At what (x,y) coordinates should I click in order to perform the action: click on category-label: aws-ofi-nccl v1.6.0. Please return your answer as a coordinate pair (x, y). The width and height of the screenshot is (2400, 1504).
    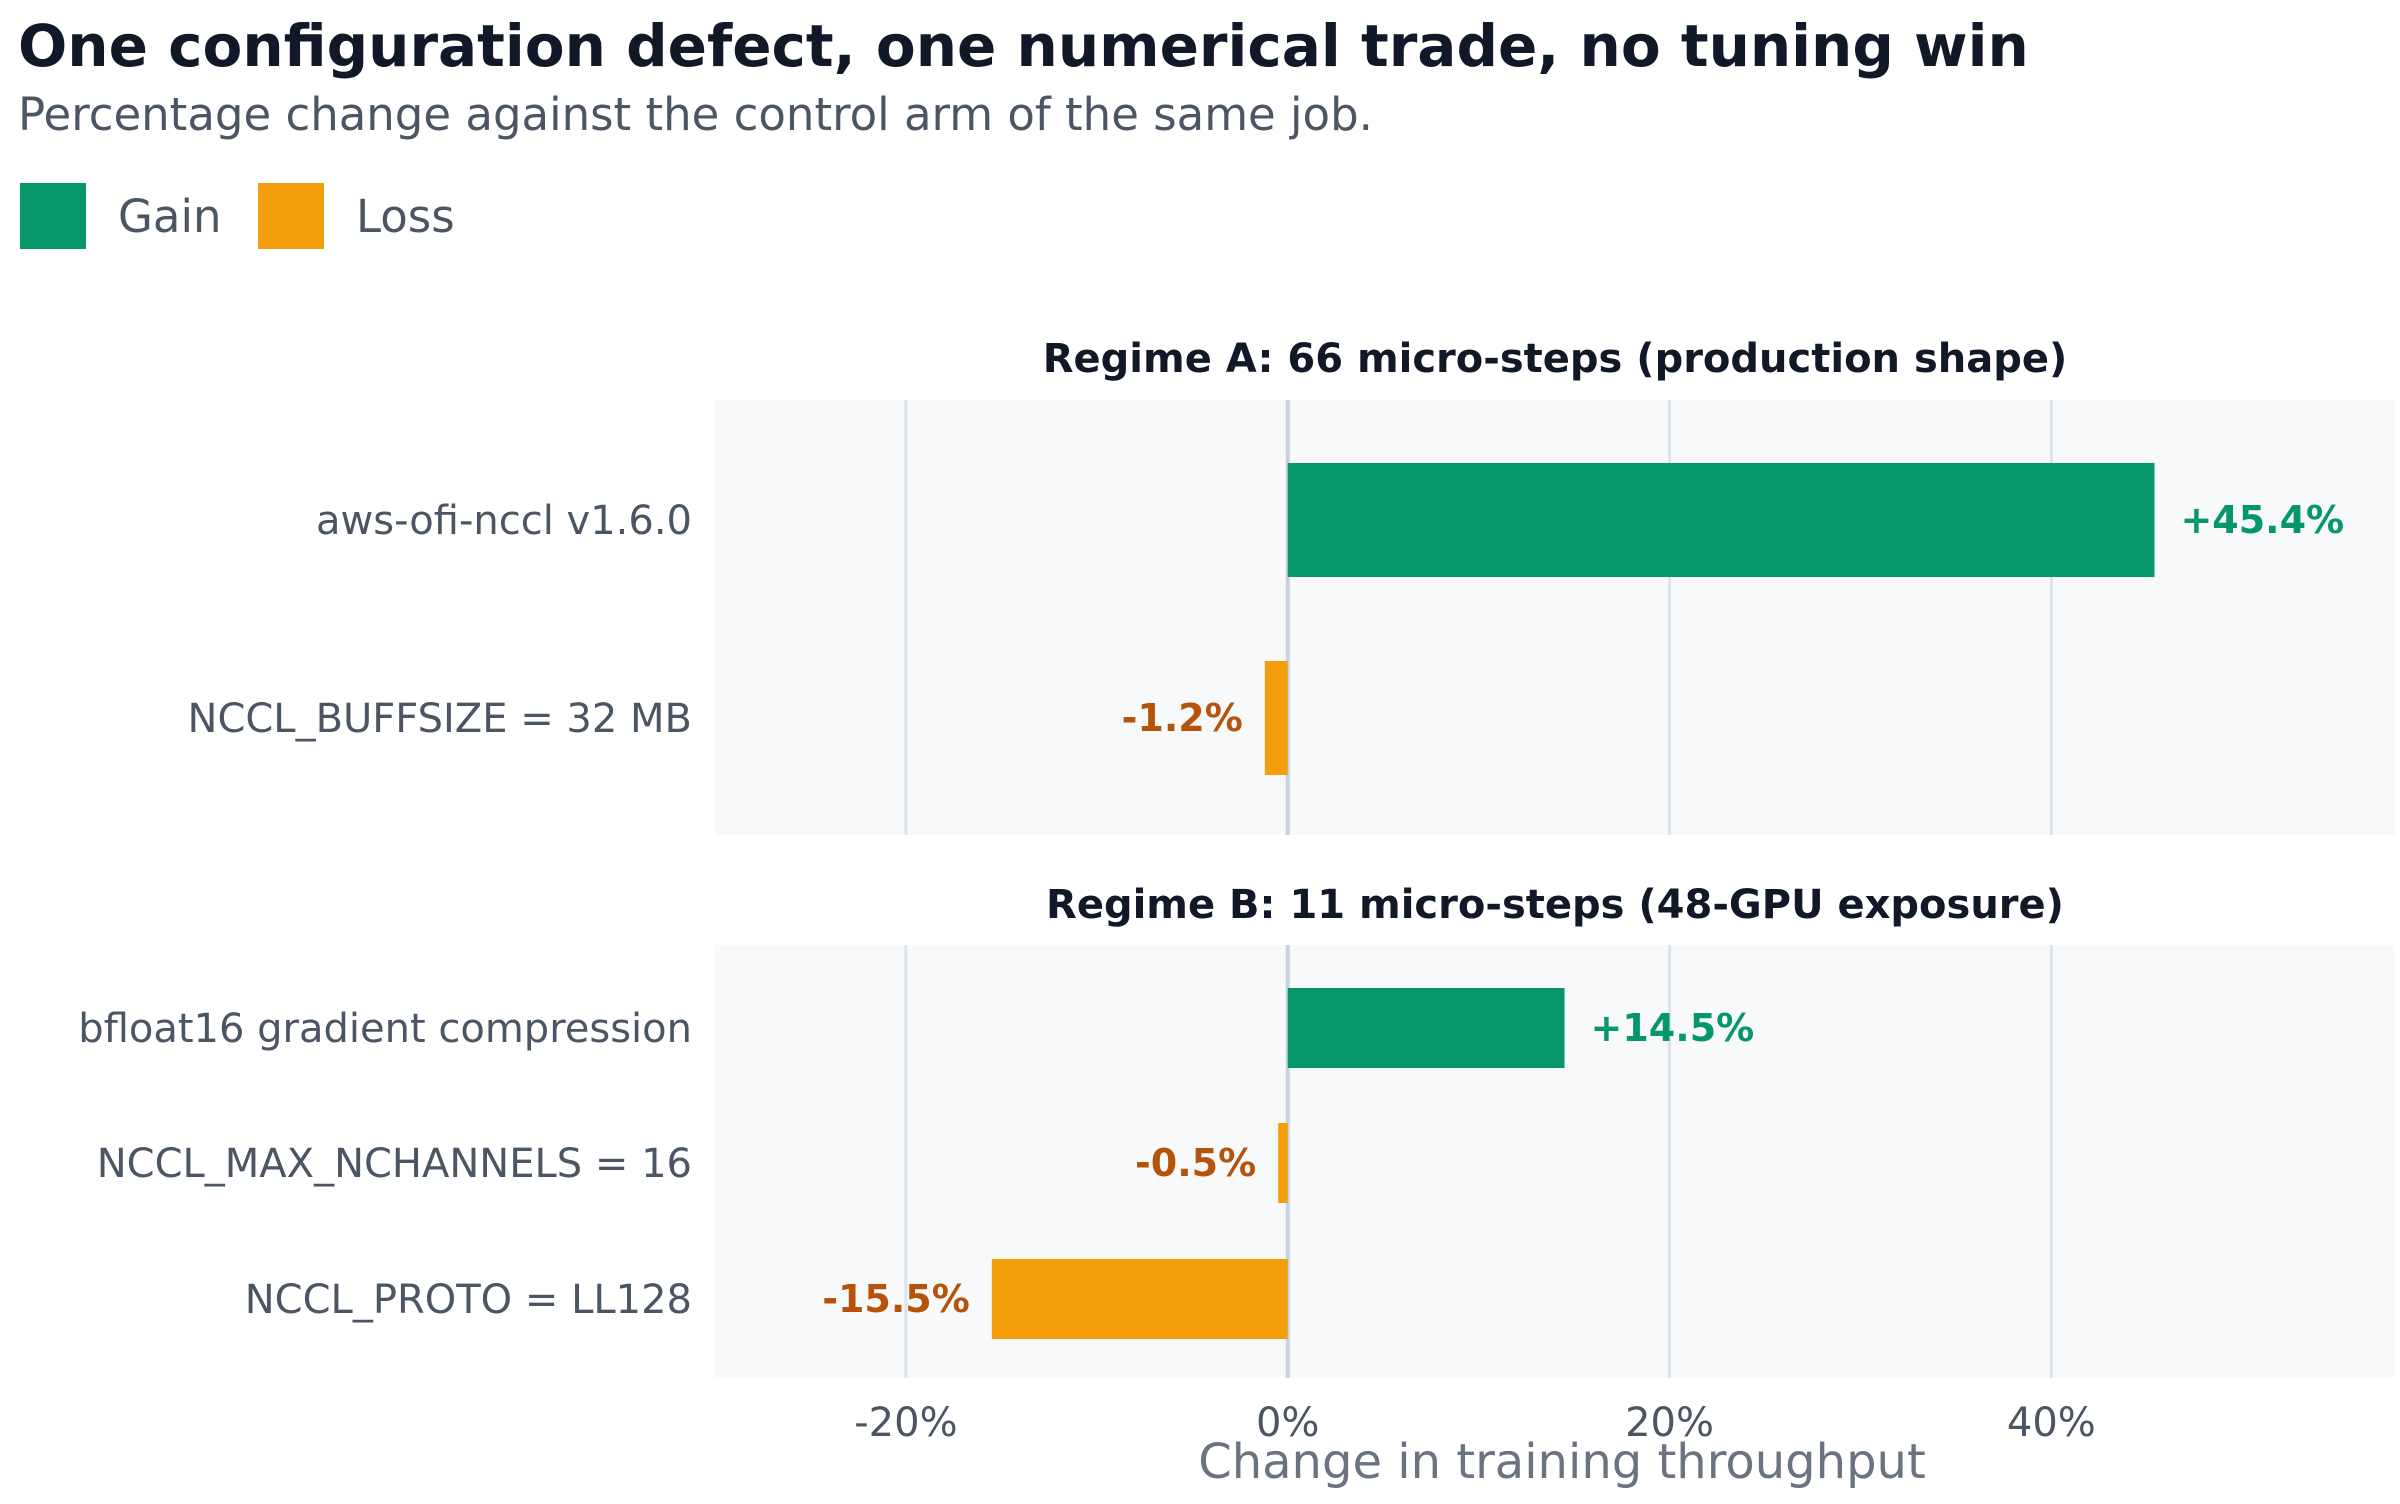
    Looking at the image, I should click on (504, 521).